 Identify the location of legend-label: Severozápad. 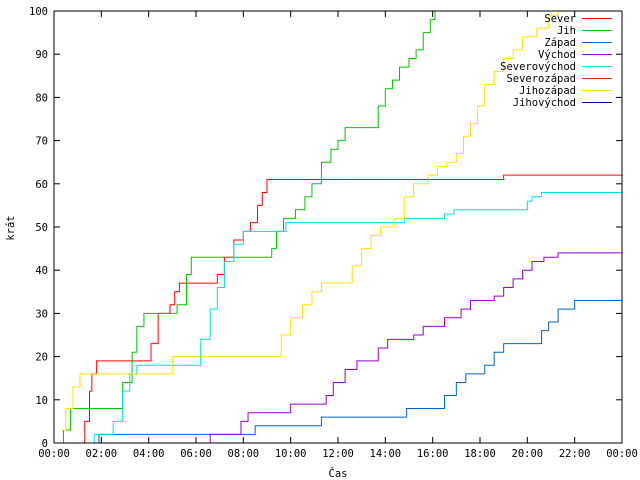
(541, 79).